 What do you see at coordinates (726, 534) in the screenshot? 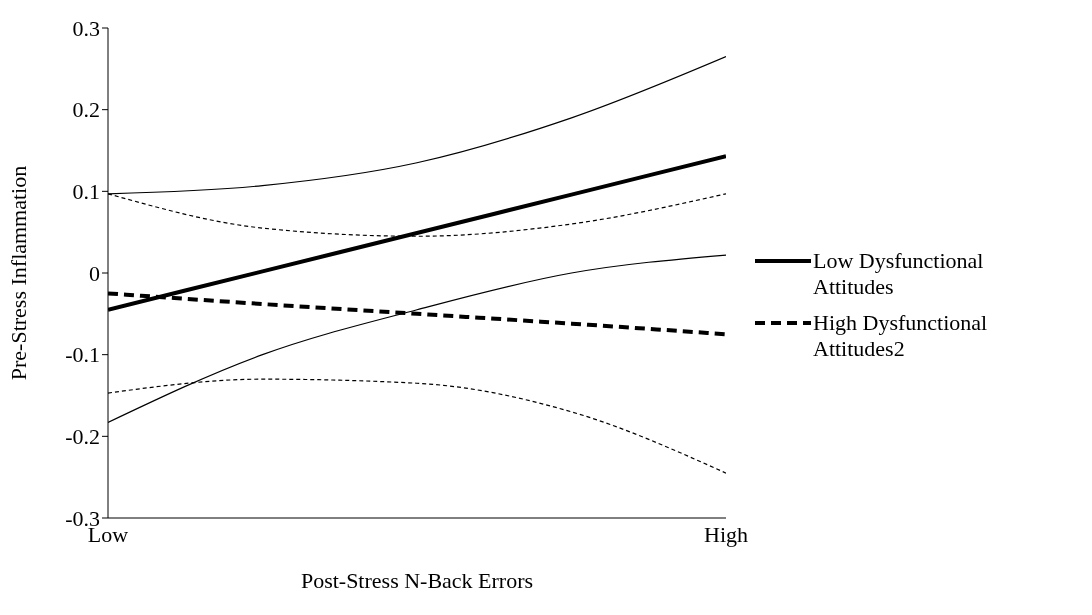
I see `x-tick-label: High` at bounding box center [726, 534].